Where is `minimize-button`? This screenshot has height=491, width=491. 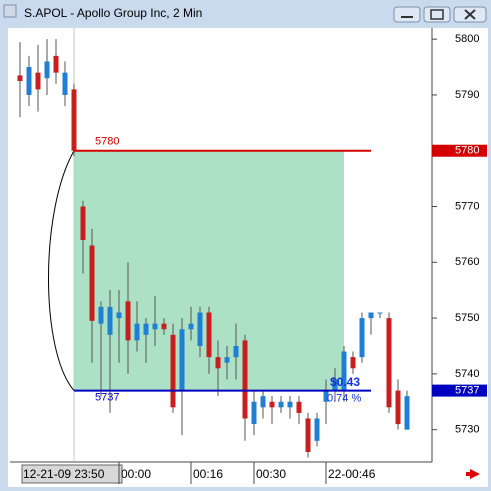 minimize-button is located at coordinates (407, 14).